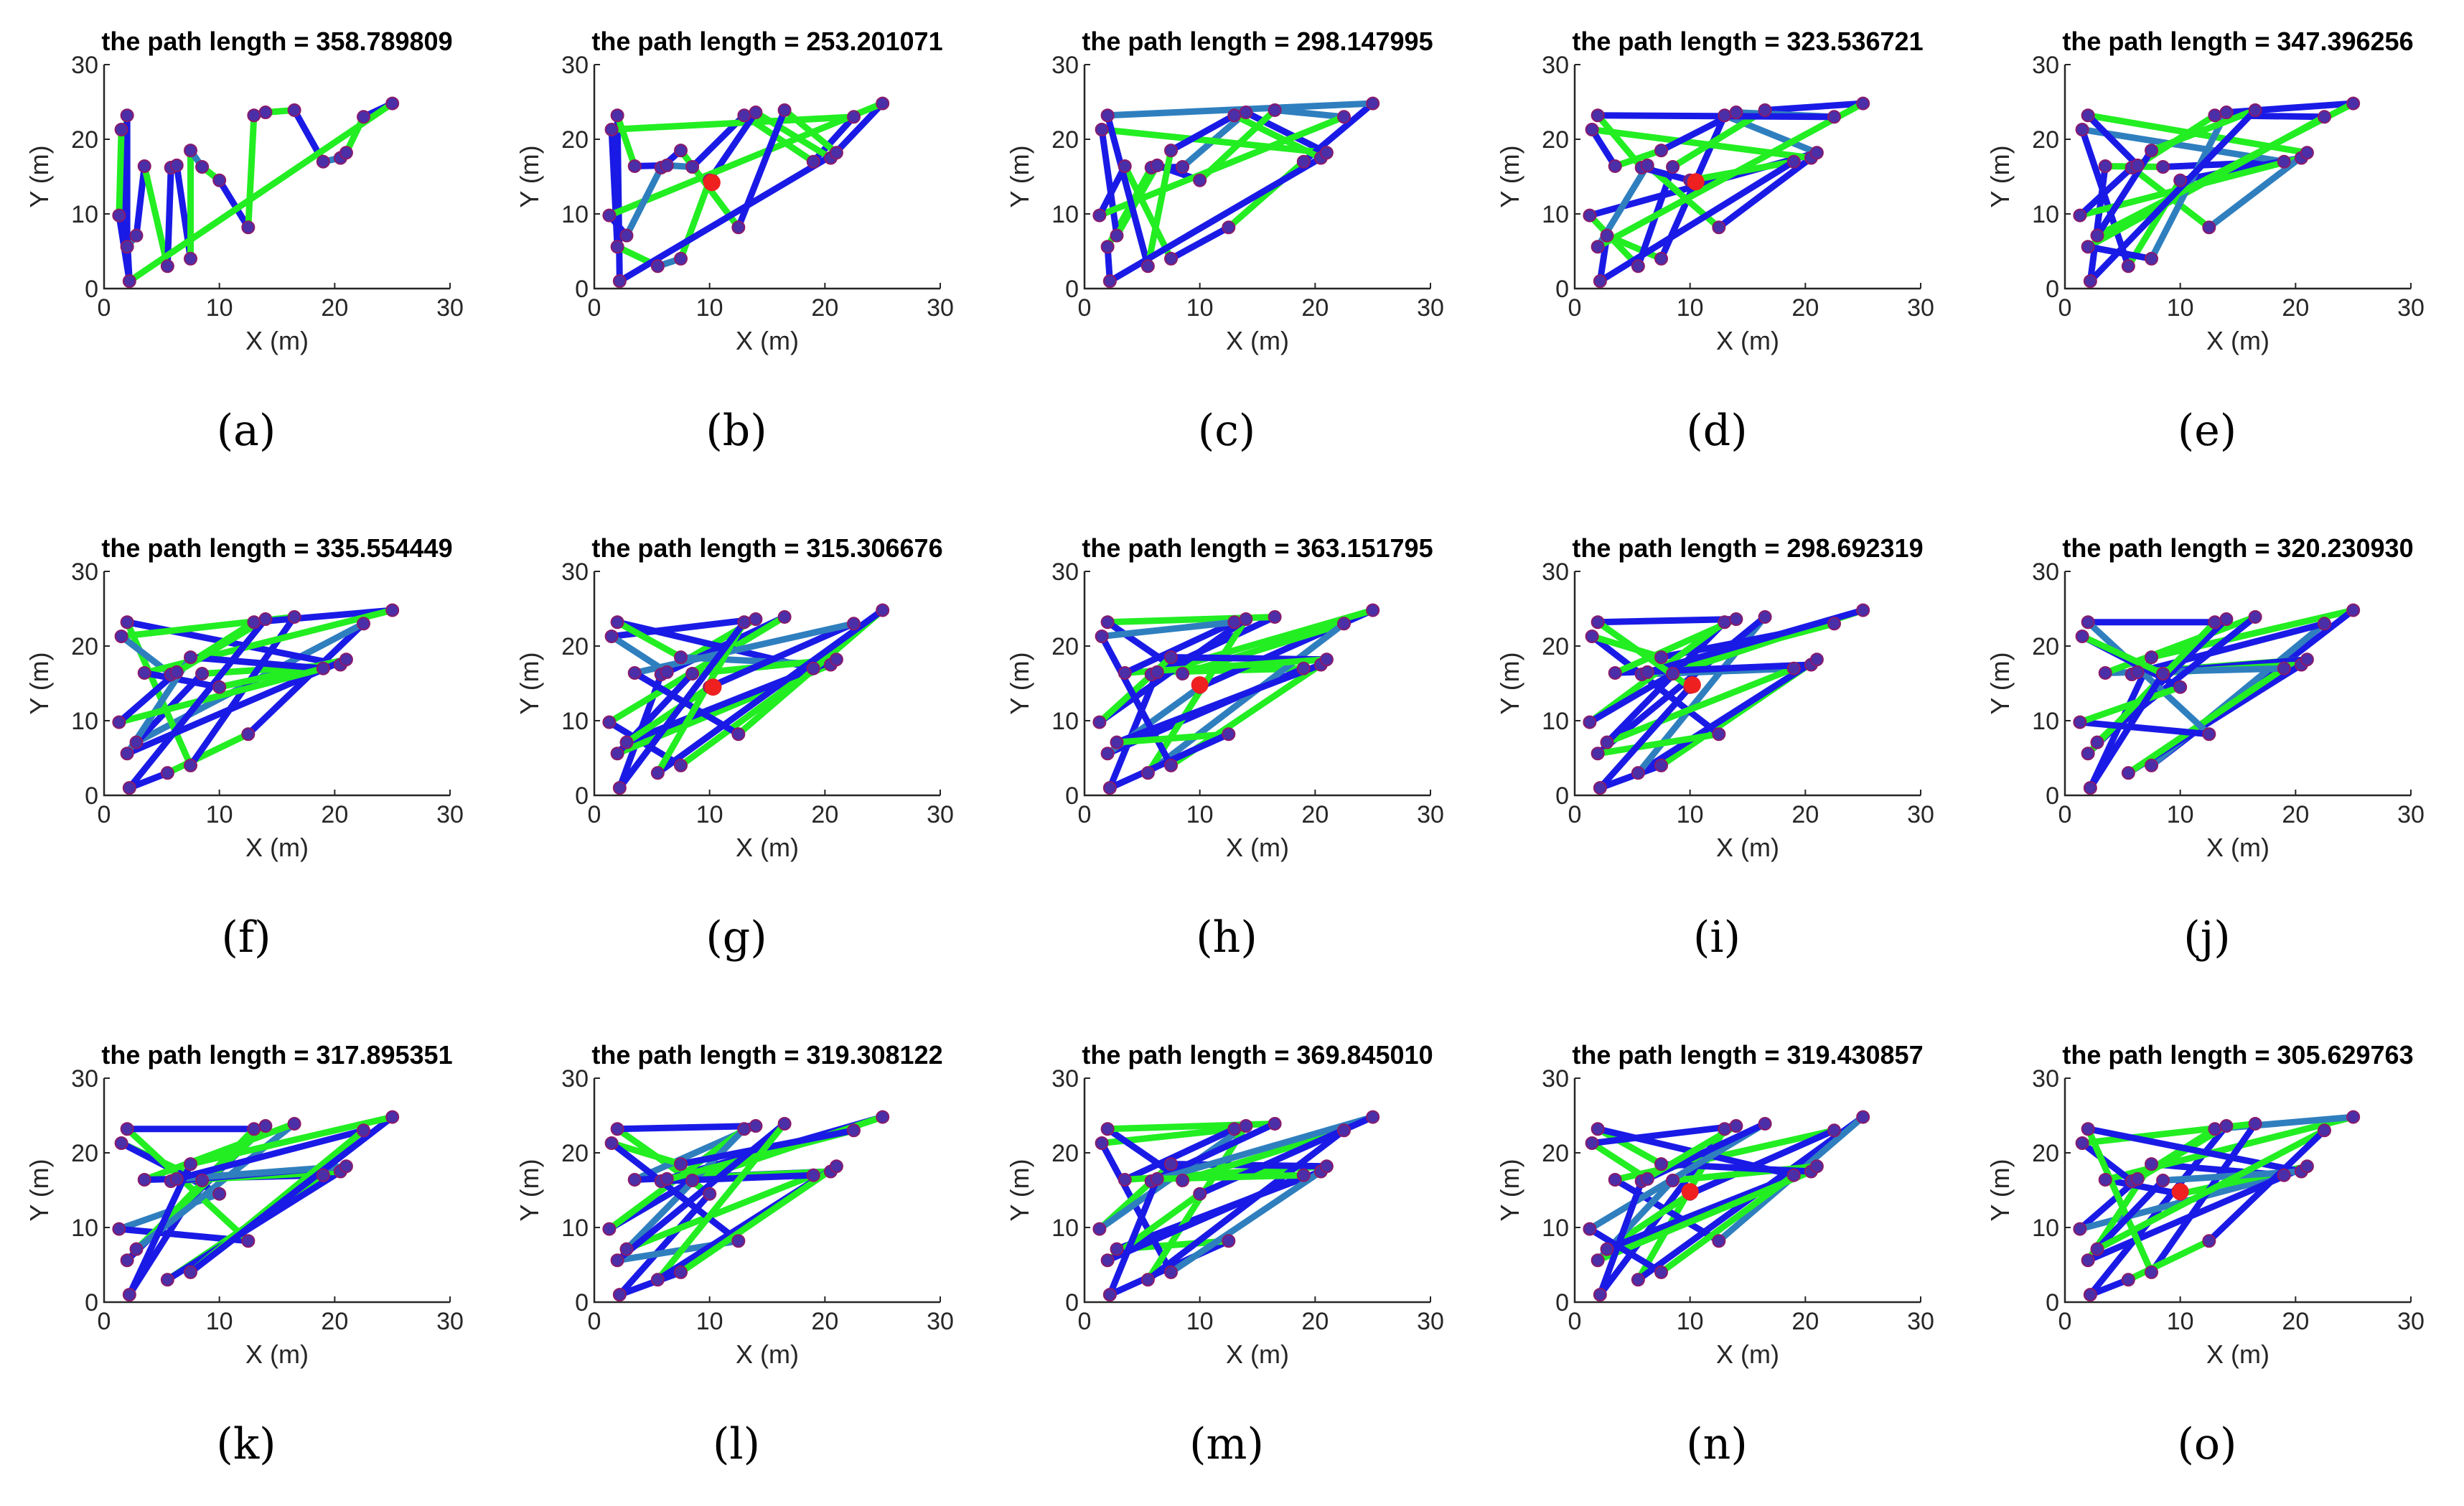  I want to click on subplot-caption: (n), so click(1716, 1444).